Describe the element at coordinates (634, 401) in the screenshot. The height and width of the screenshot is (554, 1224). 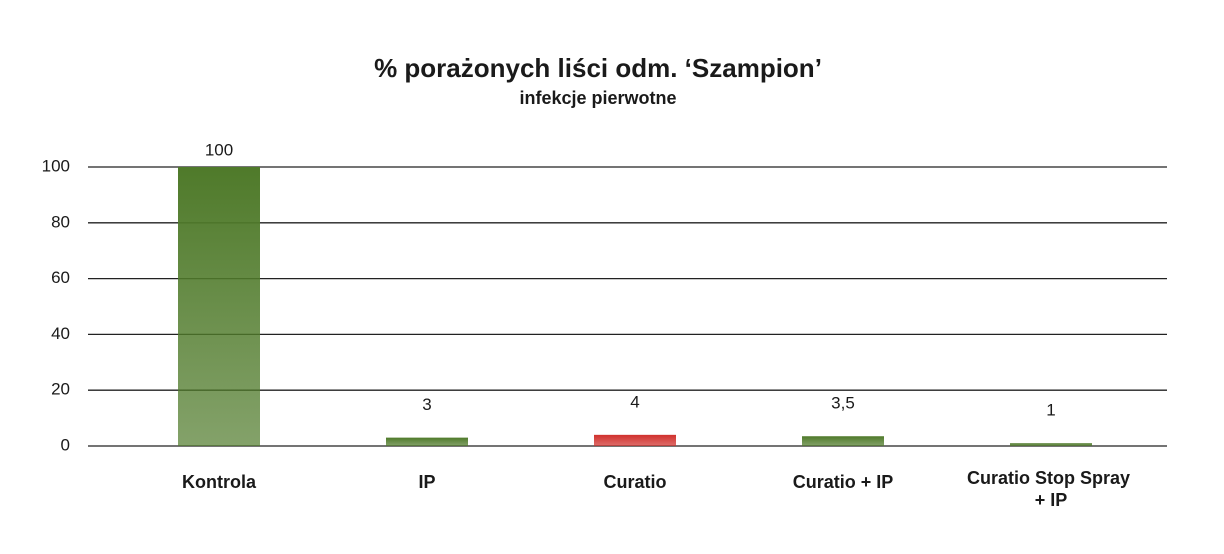
I see `value-label: 4` at that location.